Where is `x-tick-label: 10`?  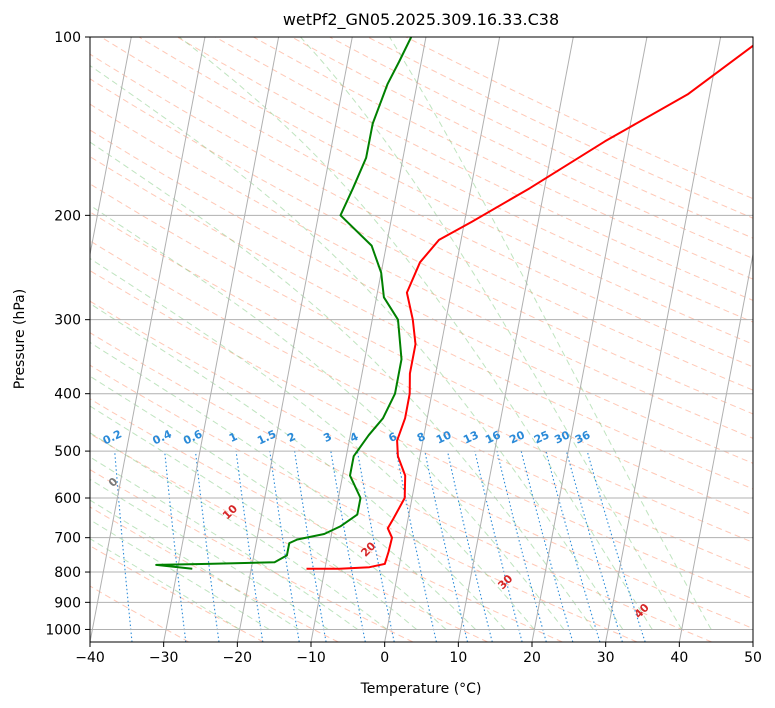 x-tick-label: 10 is located at coordinates (458, 658).